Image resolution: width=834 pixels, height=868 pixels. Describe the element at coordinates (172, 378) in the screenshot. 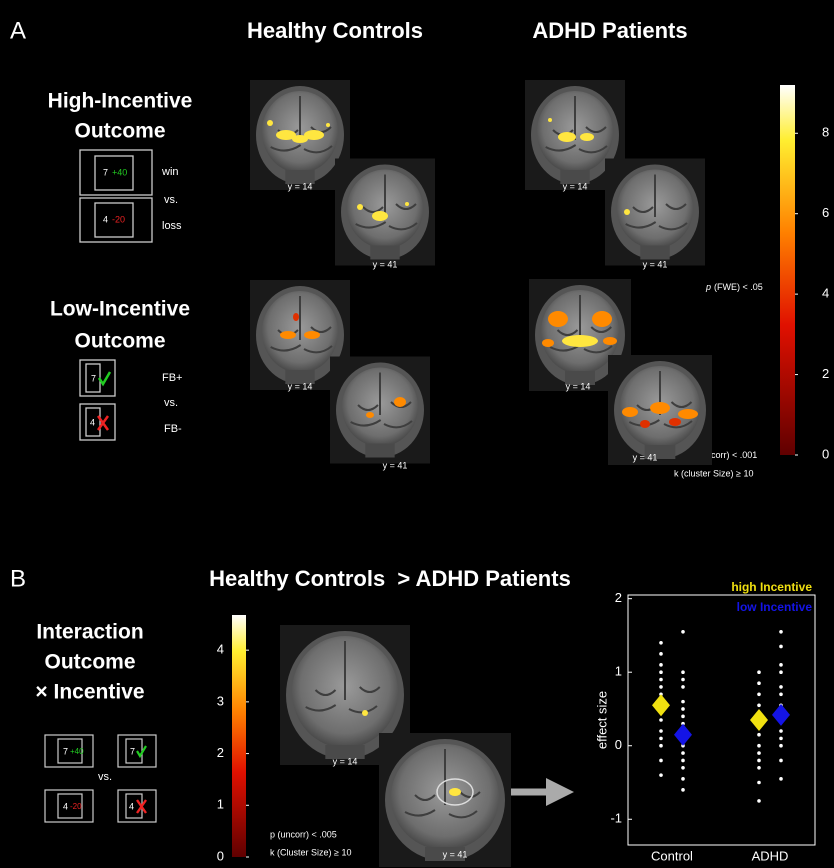

I see `cue-label: FB+` at that location.